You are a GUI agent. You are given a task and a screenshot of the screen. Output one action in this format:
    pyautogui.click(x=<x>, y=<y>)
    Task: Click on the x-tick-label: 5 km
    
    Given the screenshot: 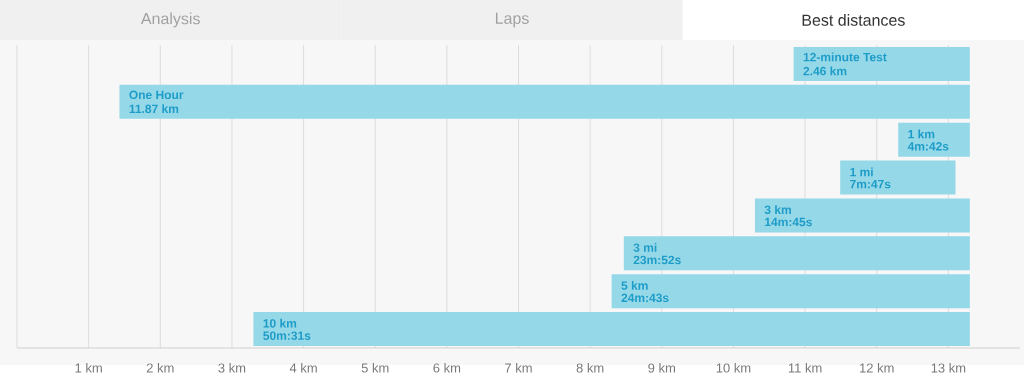 What is the action you would take?
    pyautogui.click(x=375, y=368)
    